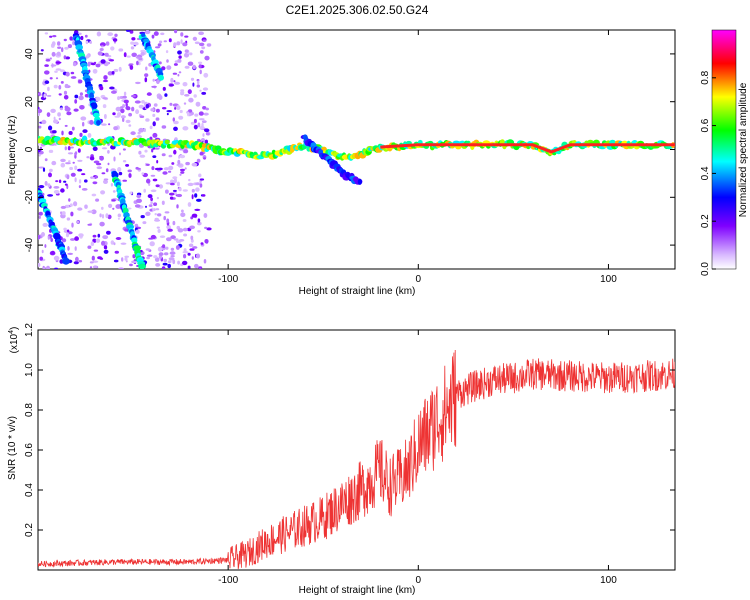  What do you see at coordinates (29, 490) in the screenshot?
I see `snr-y-tick-label: 0.4` at bounding box center [29, 490].